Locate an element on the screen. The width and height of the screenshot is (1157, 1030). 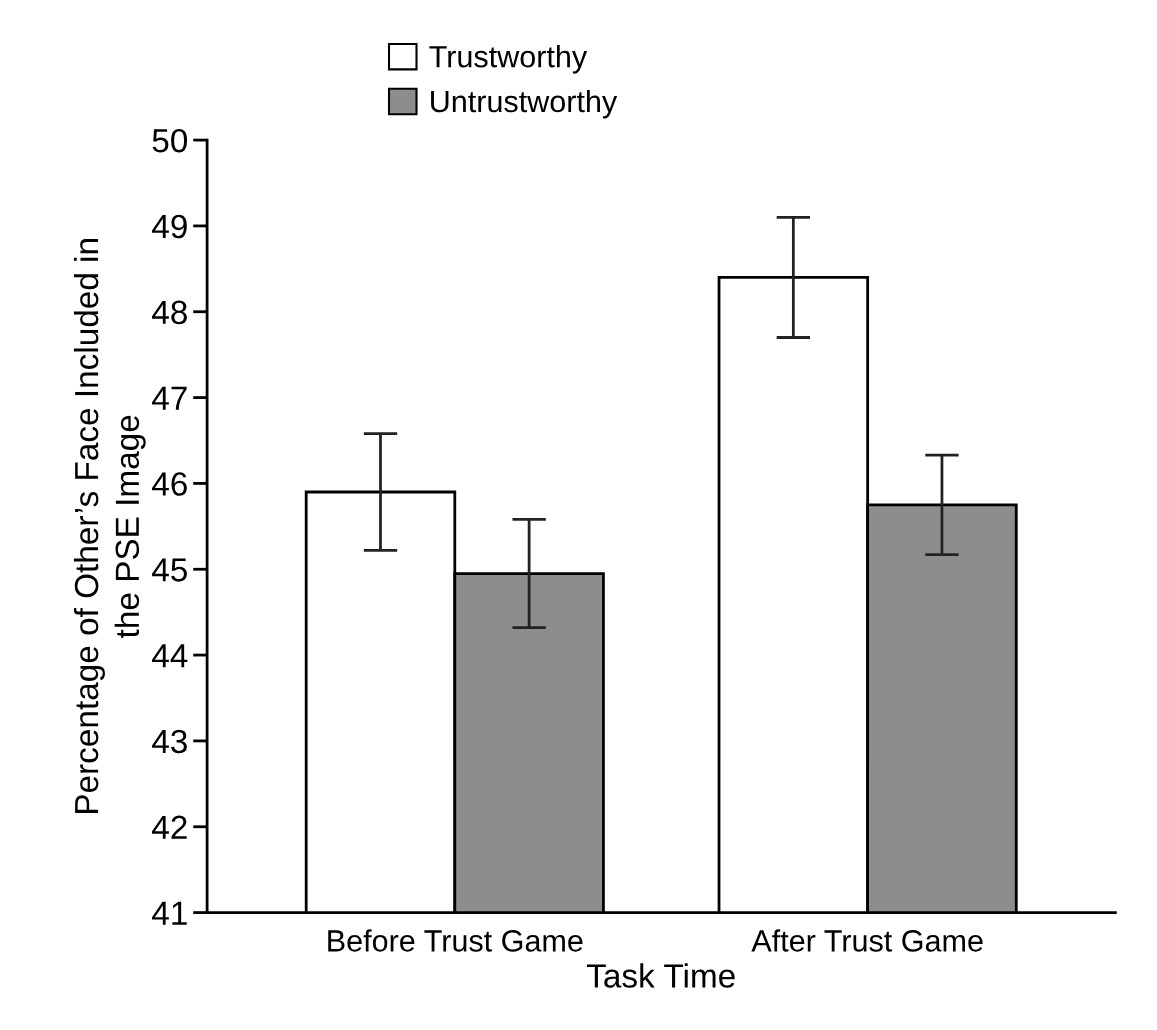
y-axis-title: Percentage of Other’s Face Included in the PSE Image is located at coordinates (109, 526).